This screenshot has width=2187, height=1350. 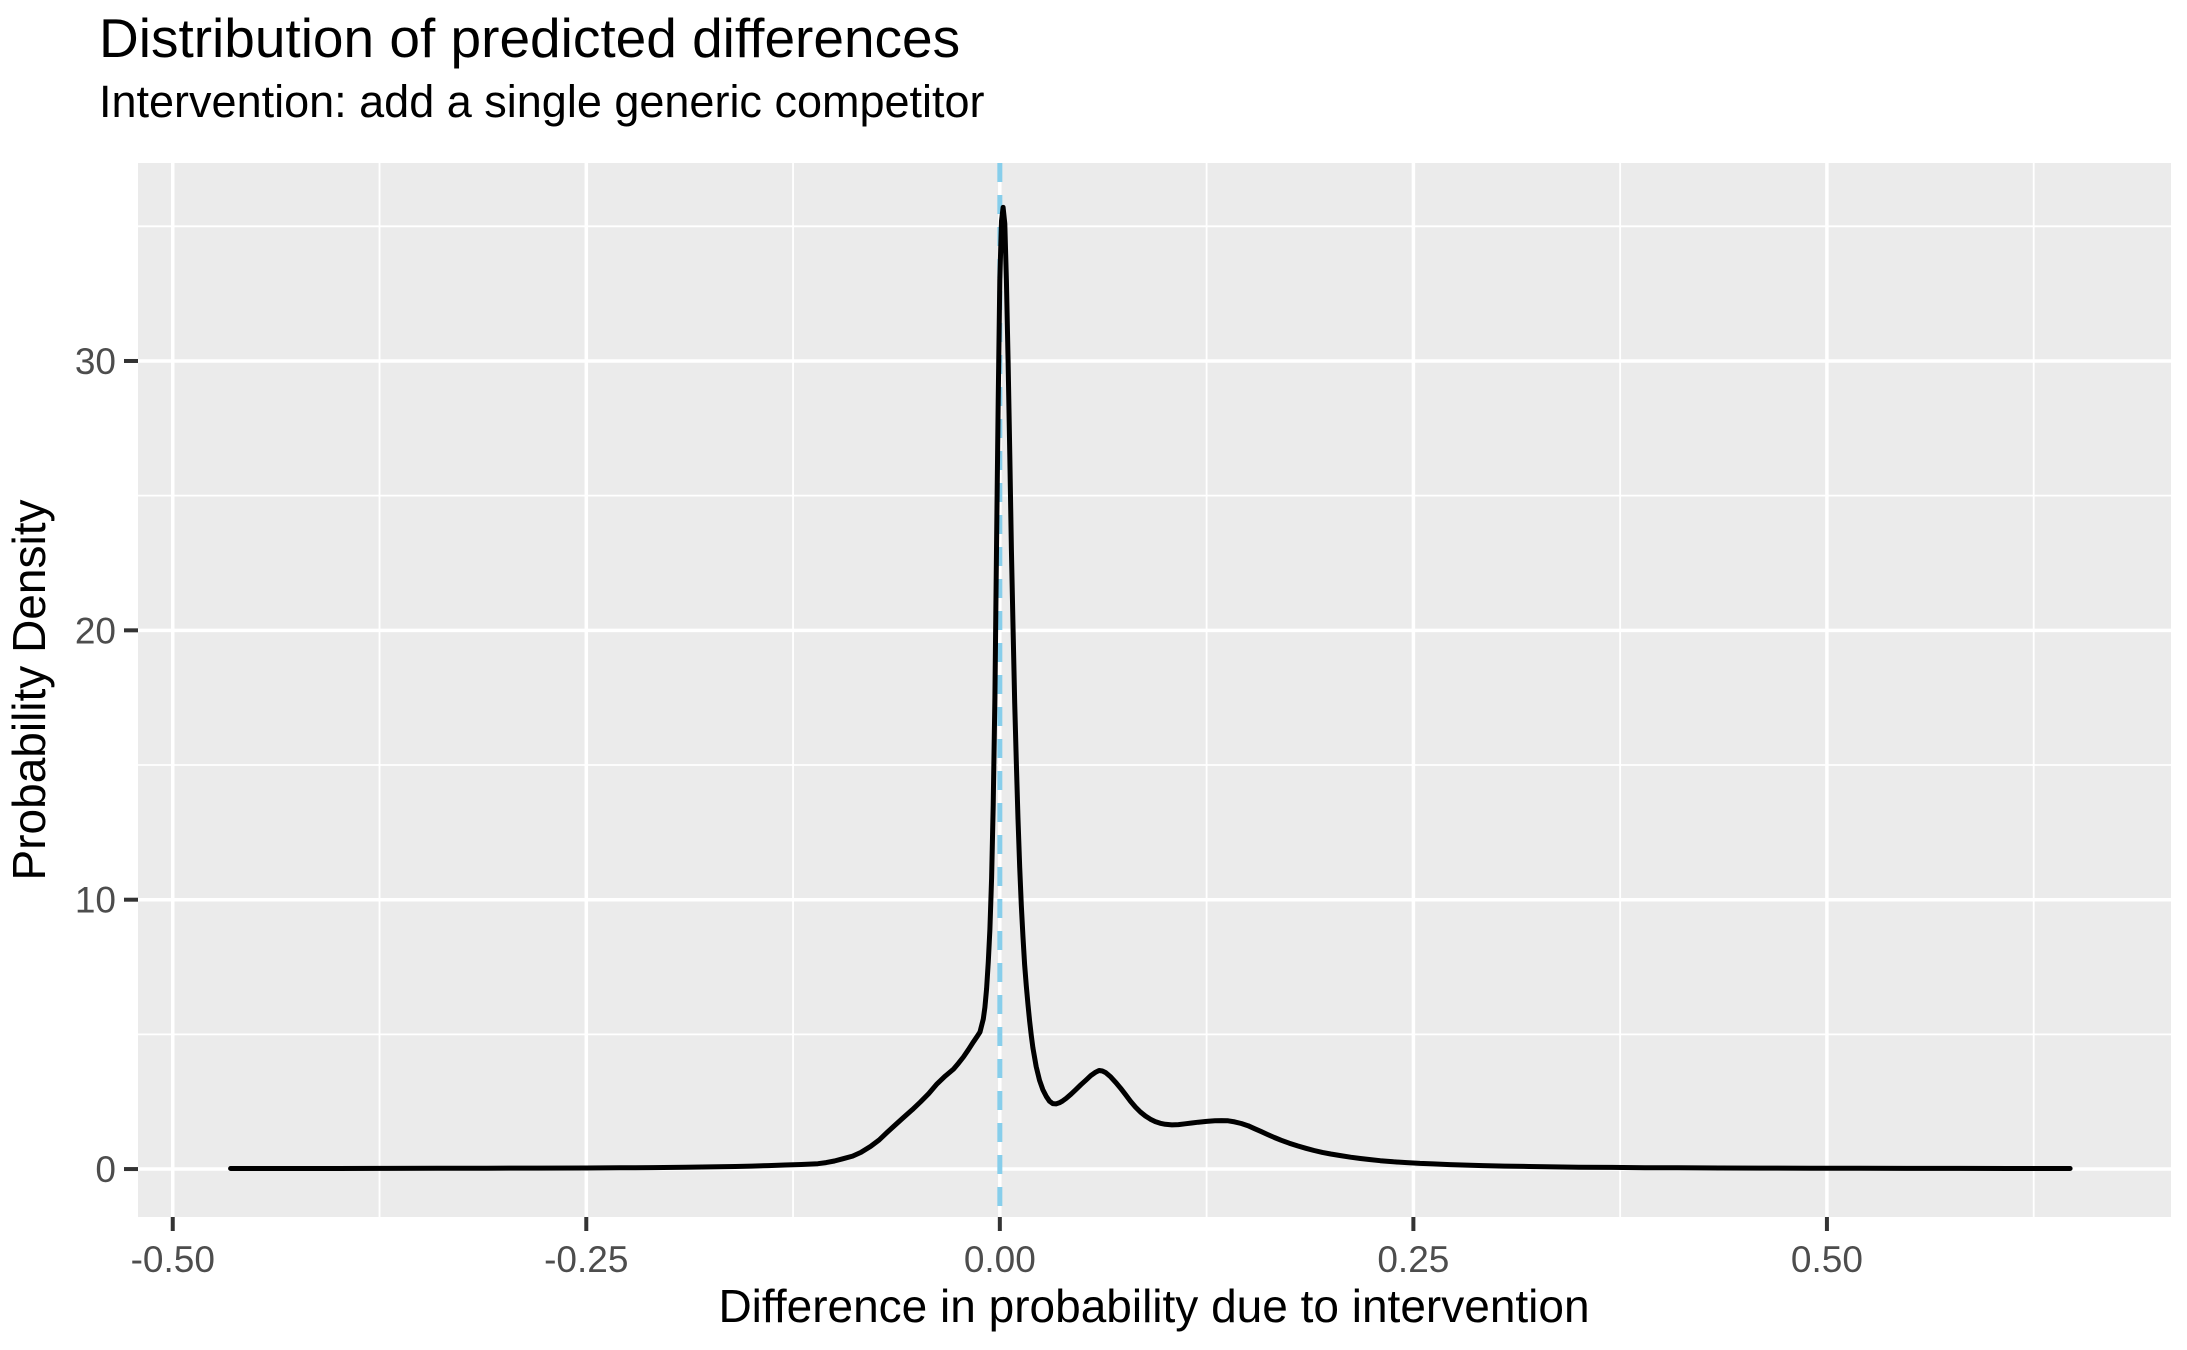 What do you see at coordinates (1000, 1259) in the screenshot?
I see `x-axis-tick-label: 0.00` at bounding box center [1000, 1259].